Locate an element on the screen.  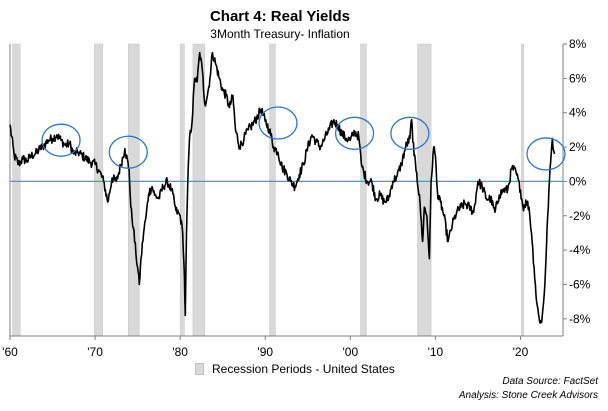
y-axis-ticks: 8% 6% 4% 2% 0% -2% -4% -6% -8% is located at coordinates (577, 181).